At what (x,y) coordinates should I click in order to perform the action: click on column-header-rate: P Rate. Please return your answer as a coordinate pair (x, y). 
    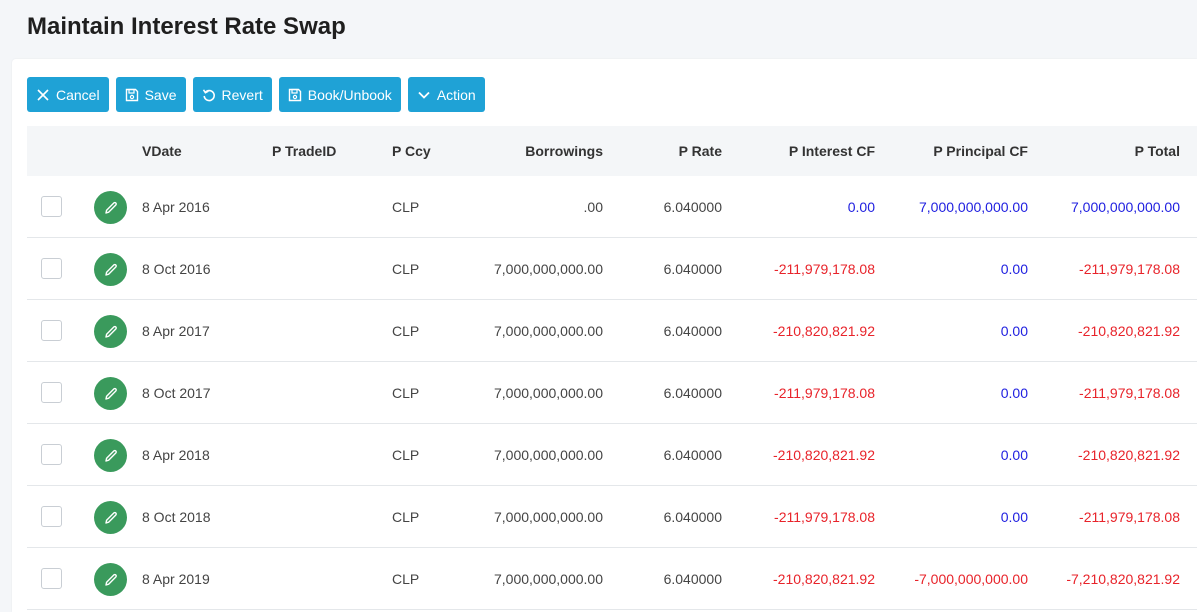
    Looking at the image, I should click on (700, 151).